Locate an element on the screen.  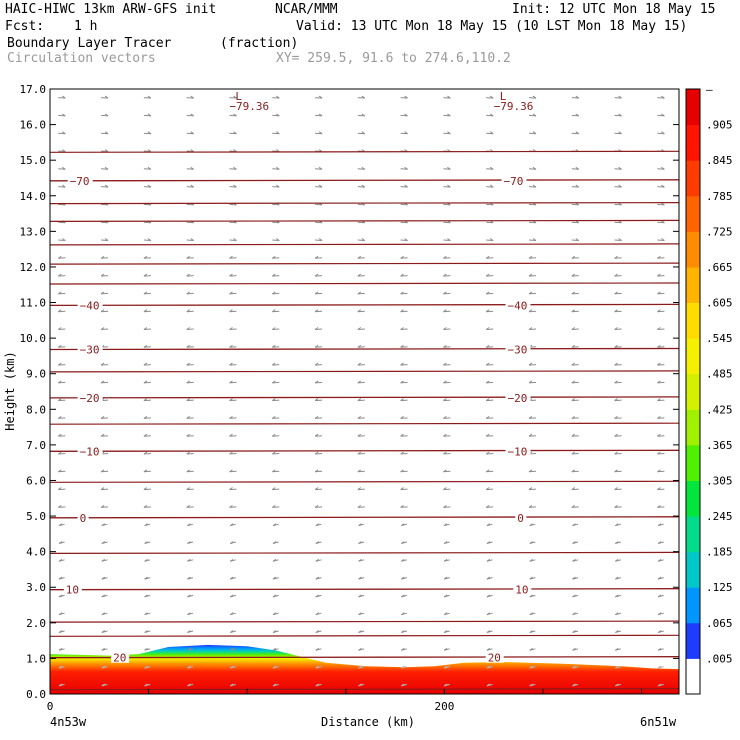
colorbar-label: .305 is located at coordinates (719, 481).